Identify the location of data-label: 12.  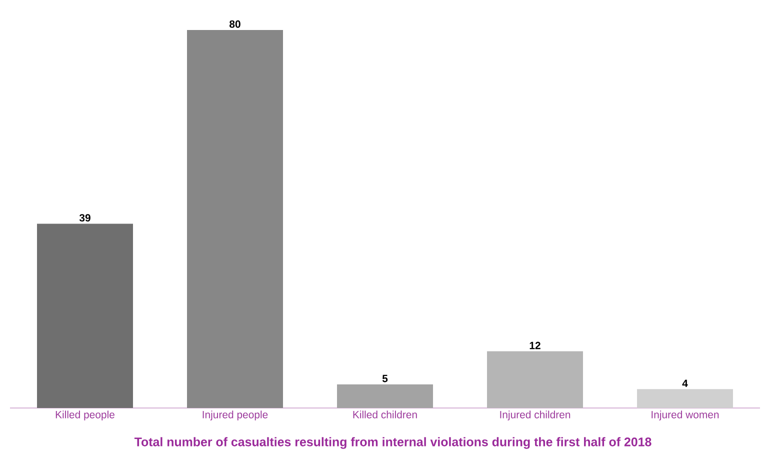
(535, 346).